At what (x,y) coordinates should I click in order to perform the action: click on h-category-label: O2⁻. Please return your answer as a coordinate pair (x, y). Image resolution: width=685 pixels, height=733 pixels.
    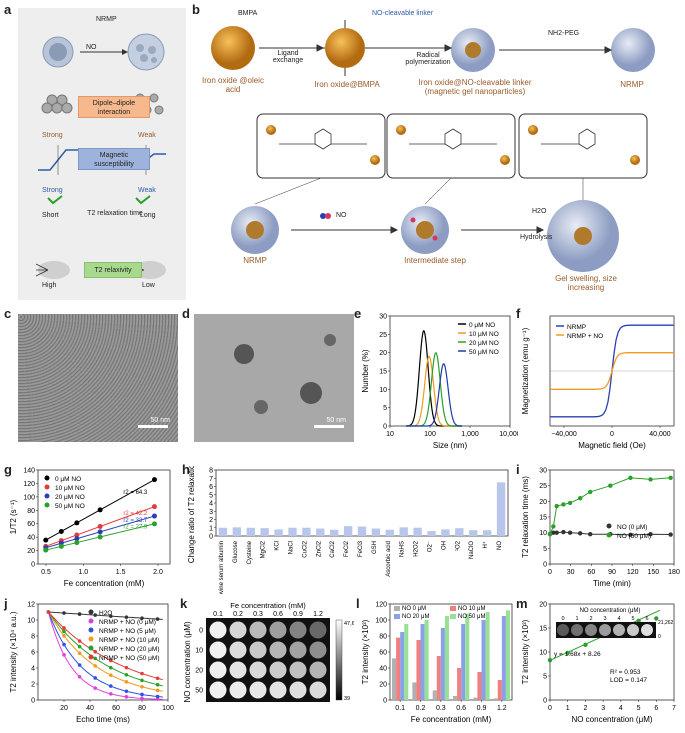
    Looking at the image, I should click on (431, 546).